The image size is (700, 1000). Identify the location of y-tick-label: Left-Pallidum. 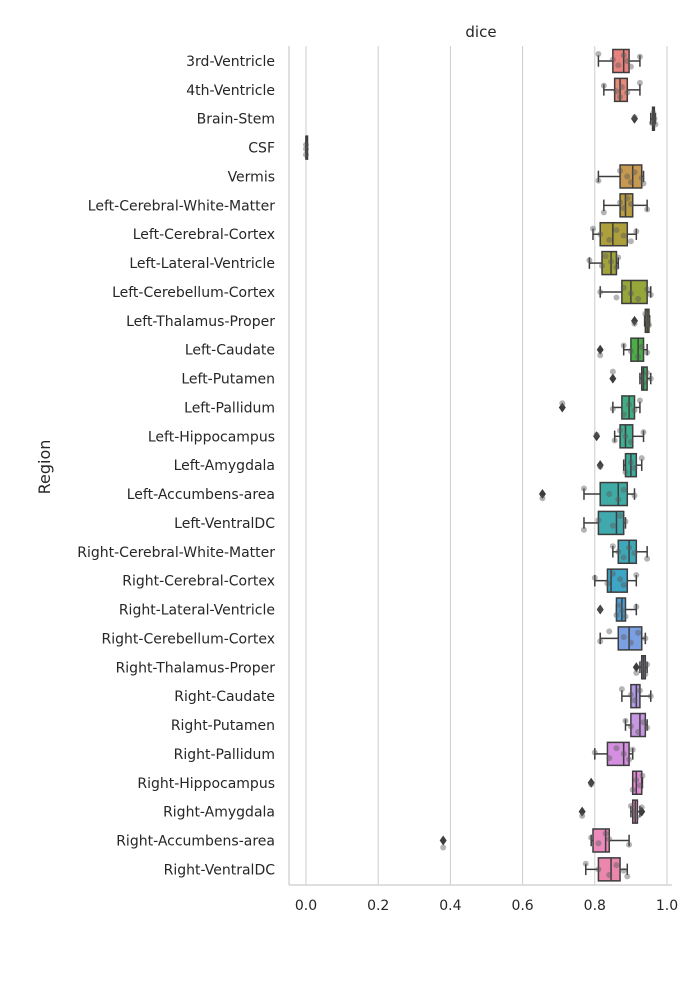
(229, 408).